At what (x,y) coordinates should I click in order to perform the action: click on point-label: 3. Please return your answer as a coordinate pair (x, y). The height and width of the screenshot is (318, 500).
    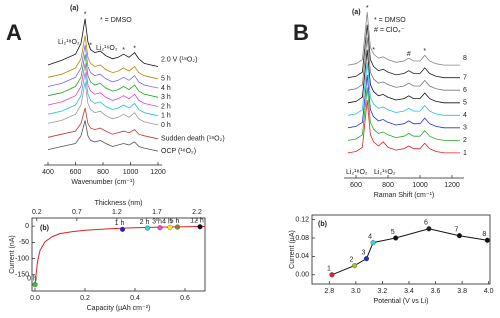
    Looking at the image, I should click on (364, 253).